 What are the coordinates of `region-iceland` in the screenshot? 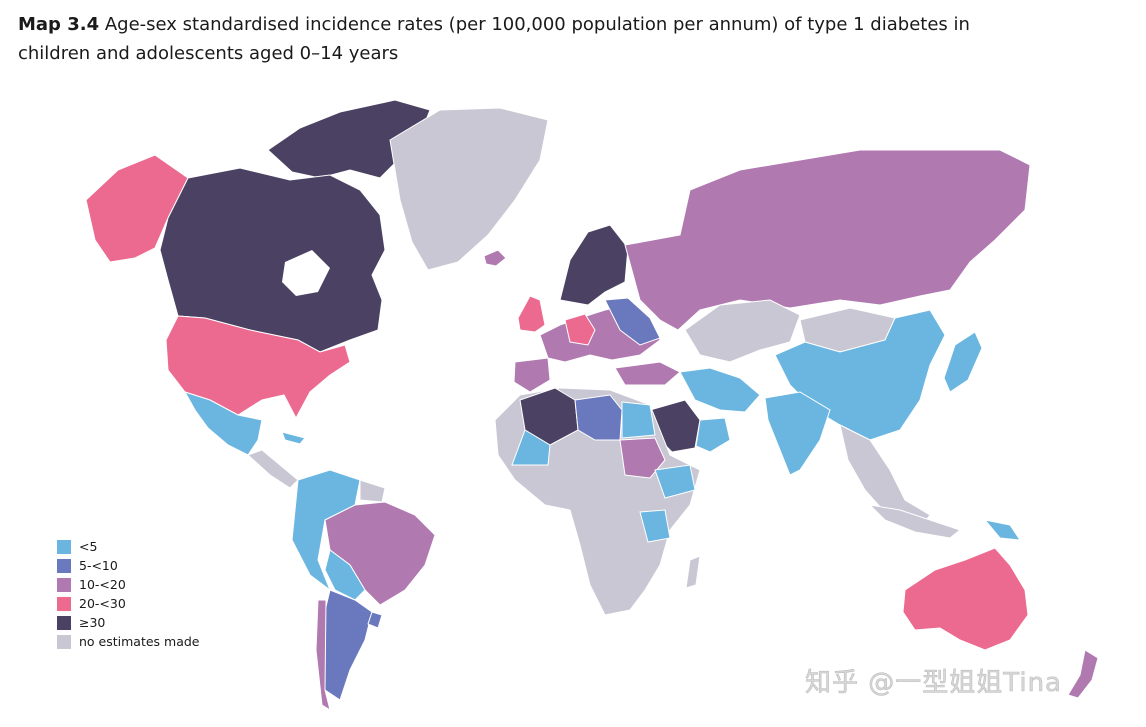 It's located at (495, 258).